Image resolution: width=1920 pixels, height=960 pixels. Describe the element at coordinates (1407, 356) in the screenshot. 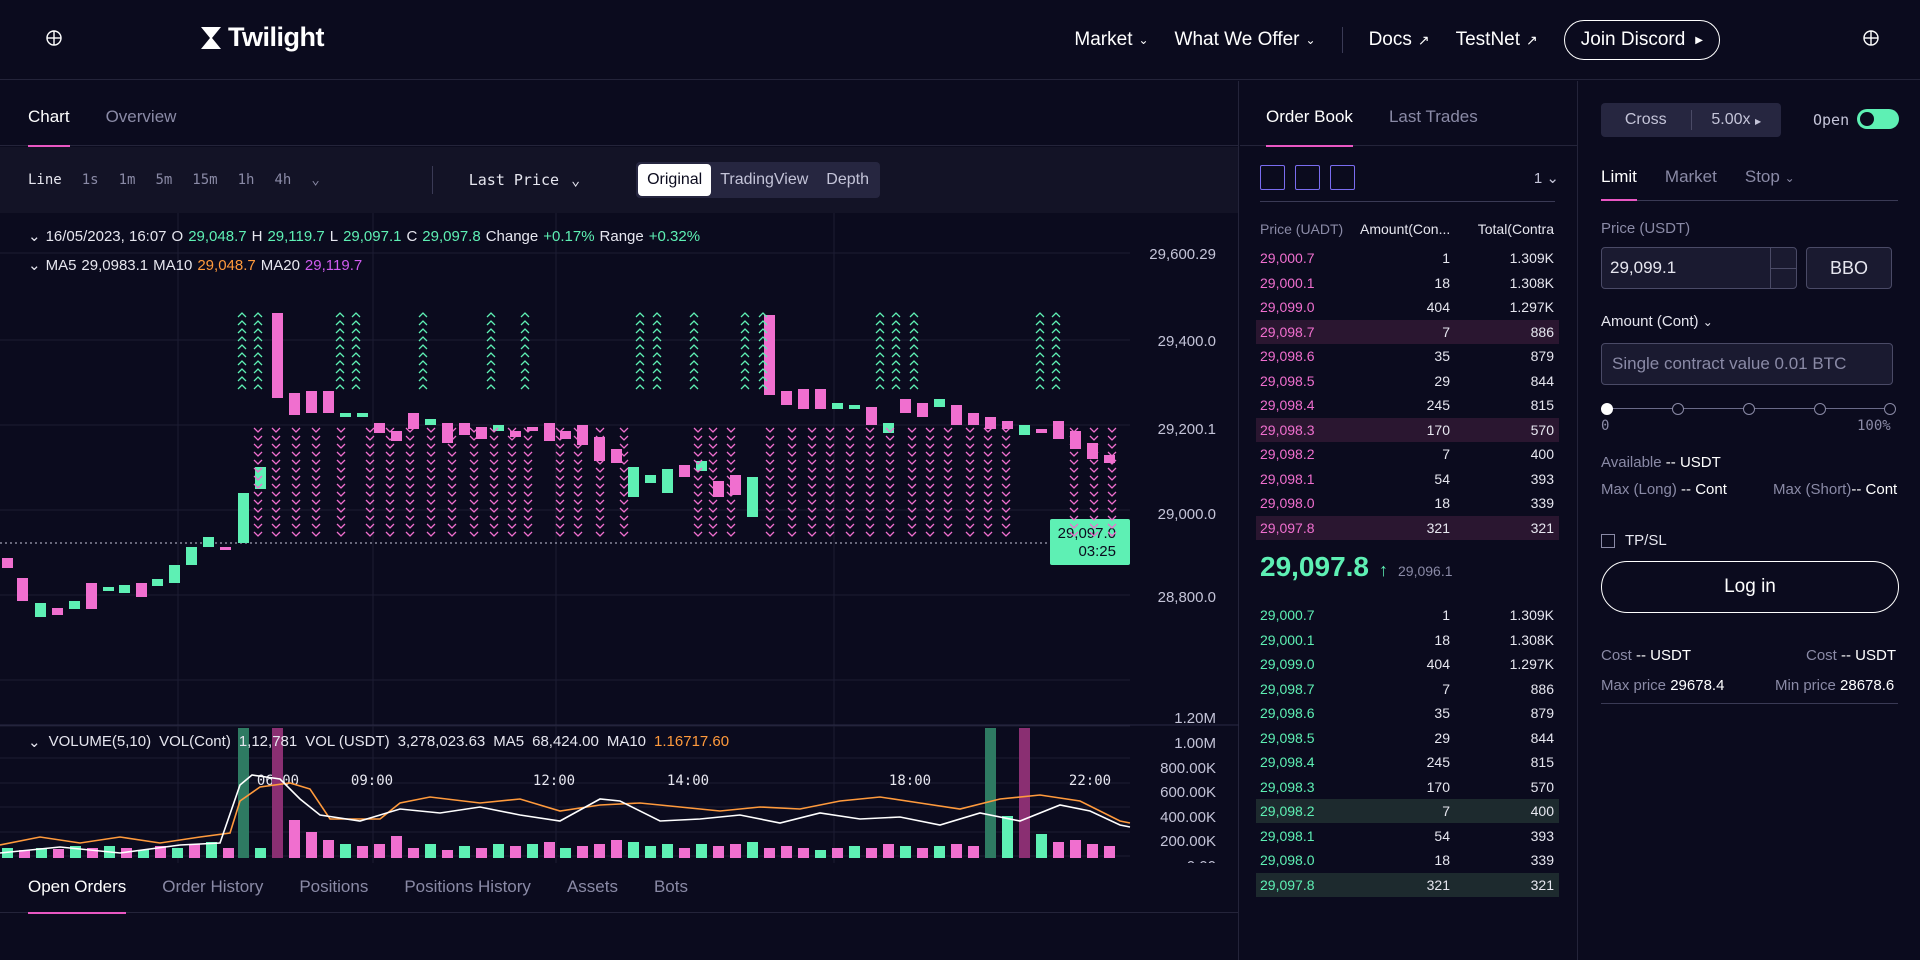

I see `ask-row: 29,098.6 35 879` at that location.